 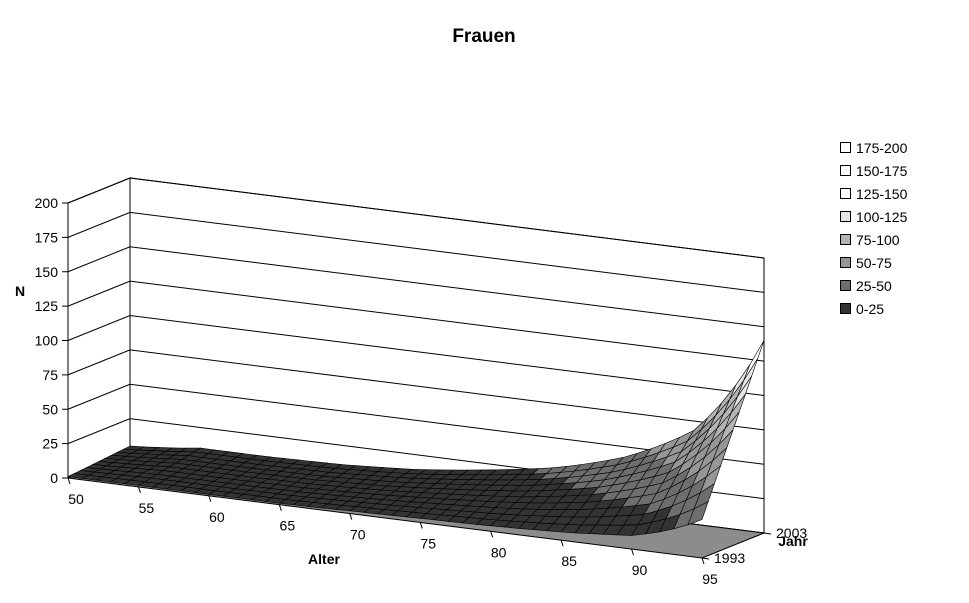 What do you see at coordinates (793, 541) in the screenshot?
I see `y-axis-label: Jahr` at bounding box center [793, 541].